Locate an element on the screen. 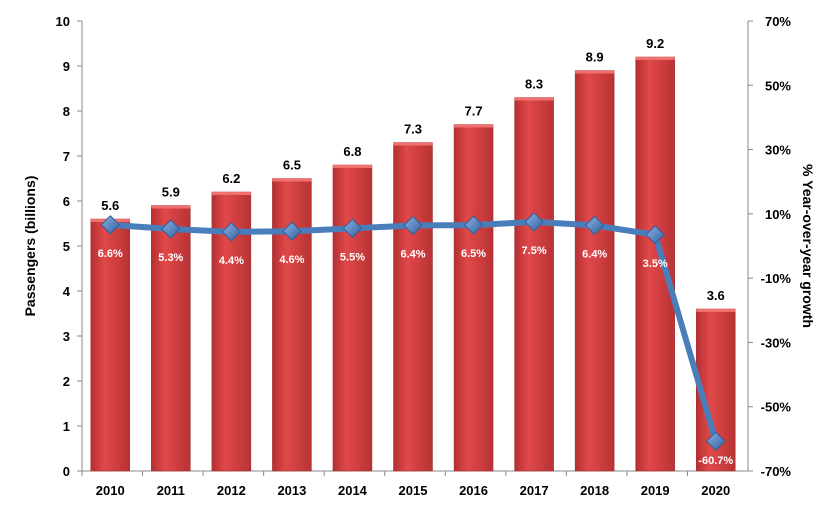  growth-value-label: 4.4% is located at coordinates (231, 261).